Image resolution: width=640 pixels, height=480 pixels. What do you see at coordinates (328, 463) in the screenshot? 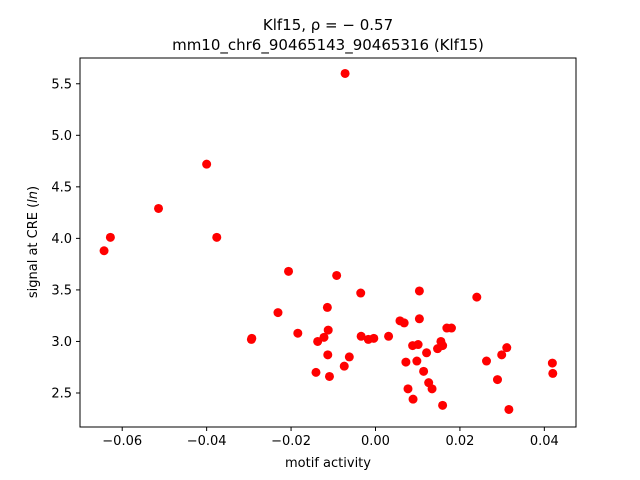
I see `x-axis-label: motif activity` at bounding box center [328, 463].